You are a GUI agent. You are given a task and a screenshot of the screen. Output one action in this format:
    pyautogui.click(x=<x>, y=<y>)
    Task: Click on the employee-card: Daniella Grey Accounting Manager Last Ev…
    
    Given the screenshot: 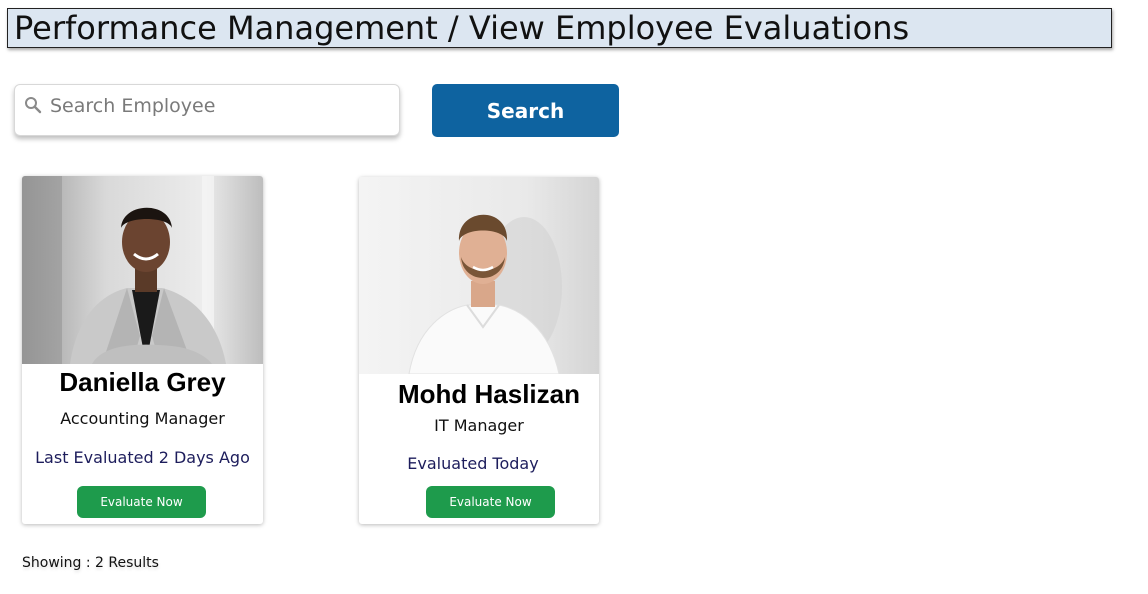 What is the action you would take?
    pyautogui.click(x=142, y=350)
    